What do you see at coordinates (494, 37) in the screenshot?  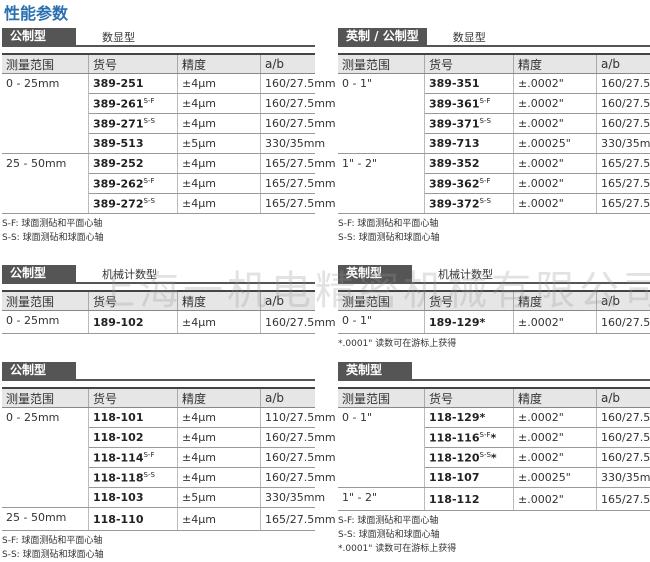 I see `section-header: 英制 / 公制型 数显型` at bounding box center [494, 37].